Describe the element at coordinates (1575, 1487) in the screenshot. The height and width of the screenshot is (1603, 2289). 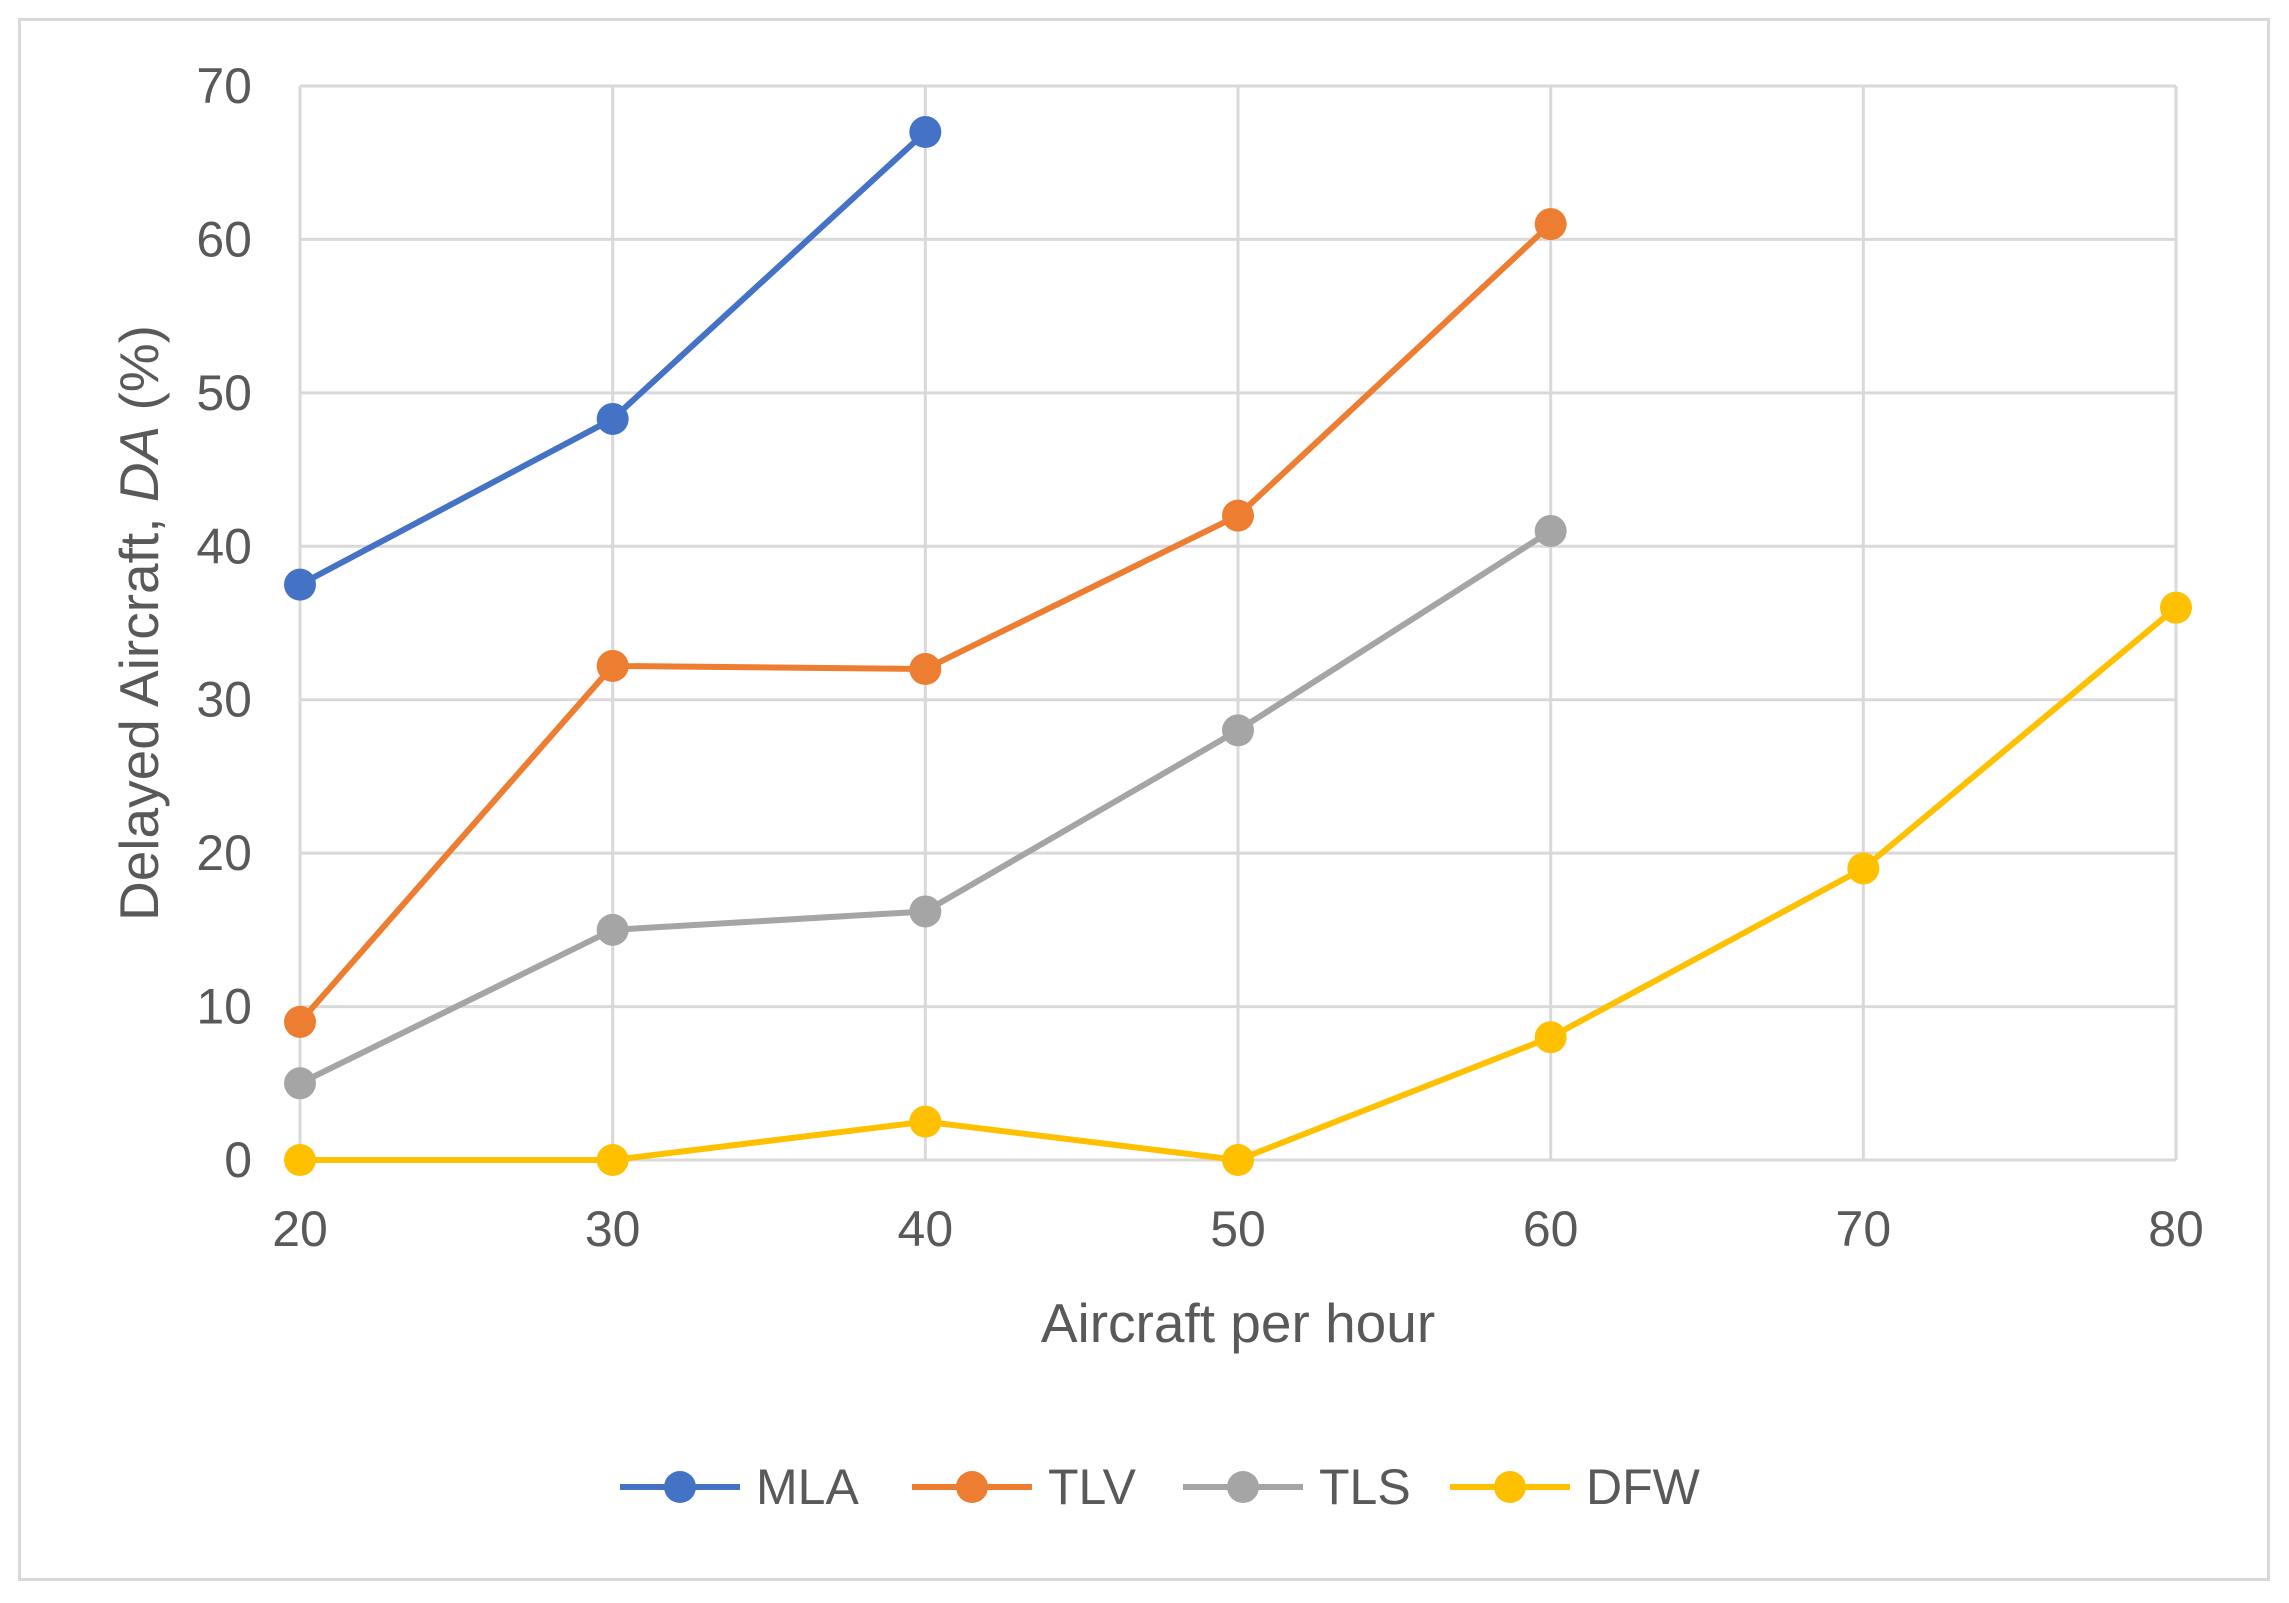
I see `legend-item-dfw: DFW` at that location.